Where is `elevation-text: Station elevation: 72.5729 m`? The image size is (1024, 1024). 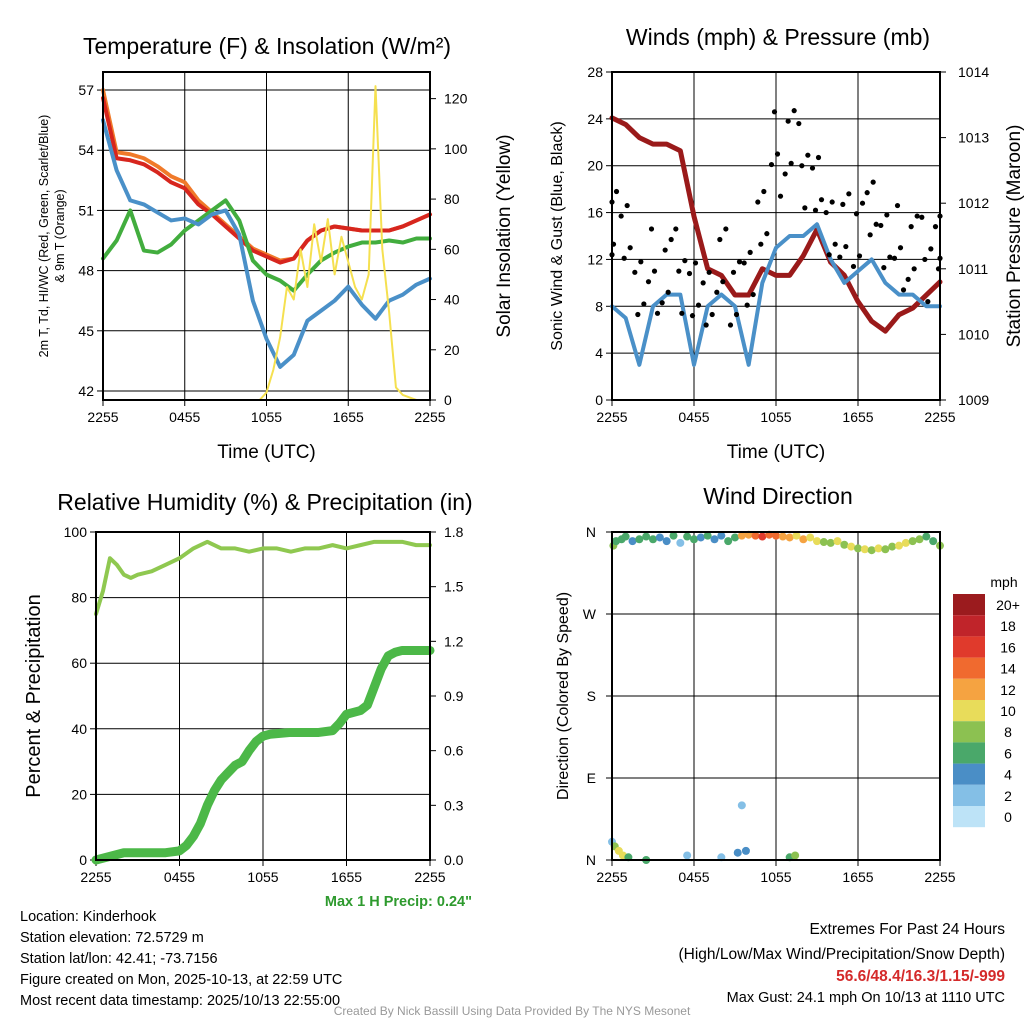
elevation-text: Station elevation: 72.5729 m is located at coordinates (112, 938).